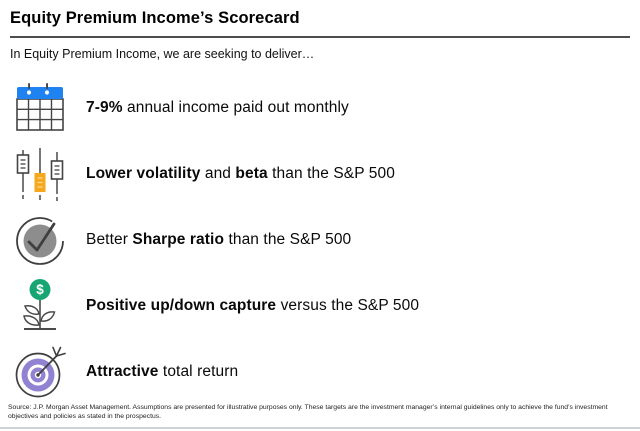  I want to click on scorecard-row-return: Attractive total return, so click(320, 372).